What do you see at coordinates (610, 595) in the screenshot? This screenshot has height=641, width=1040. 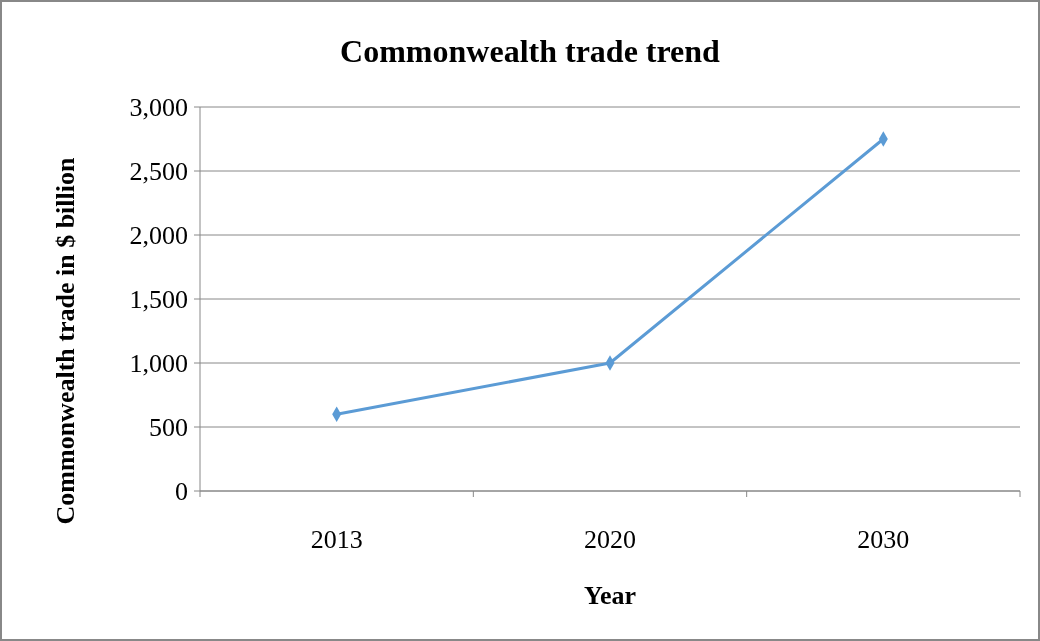 I see `x-axis-title: Year` at bounding box center [610, 595].